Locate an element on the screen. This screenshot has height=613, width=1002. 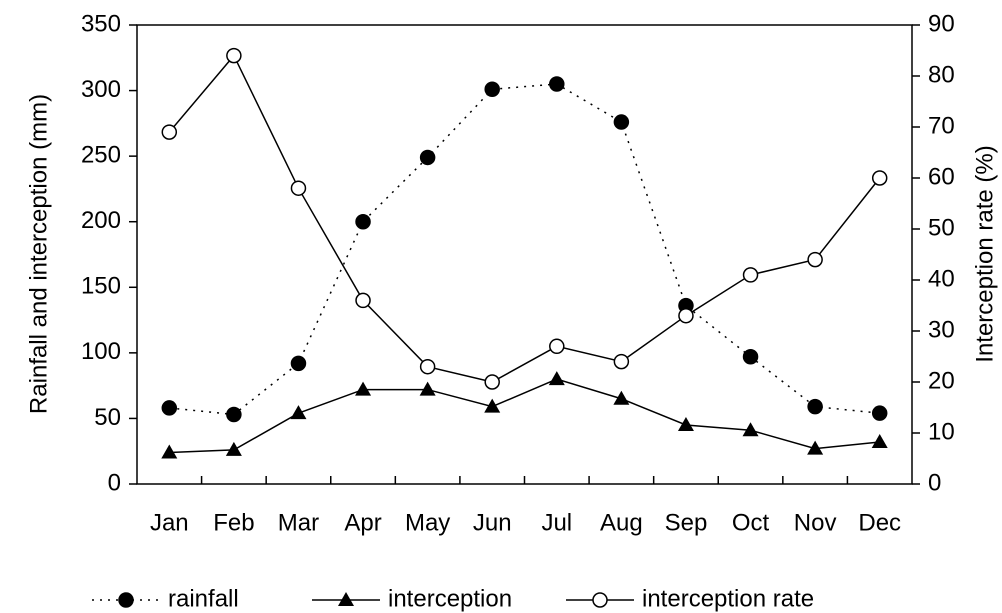
x-tick-label: Oct is located at coordinates (751, 522).